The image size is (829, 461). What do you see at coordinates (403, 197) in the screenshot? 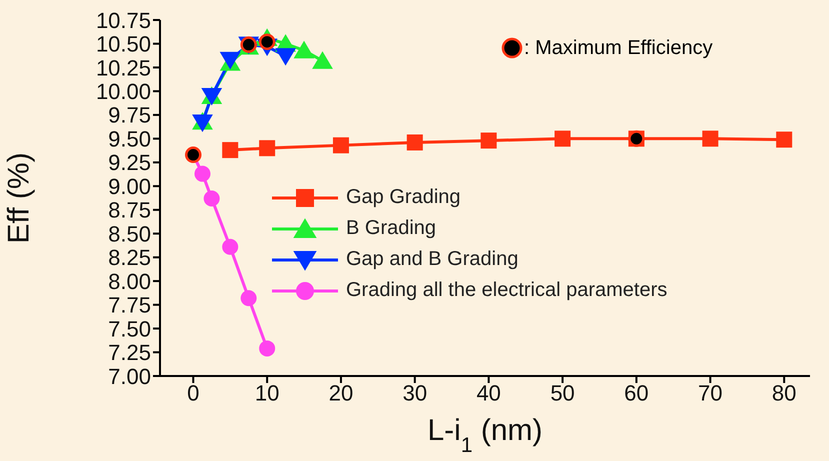
I see `legend-label: Gap Grading` at bounding box center [403, 197].